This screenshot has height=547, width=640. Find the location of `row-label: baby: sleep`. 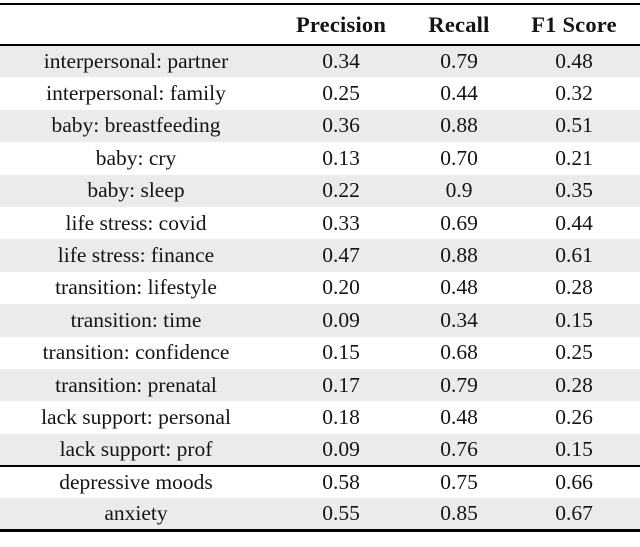

row-label: baby: sleep is located at coordinates (136, 190).